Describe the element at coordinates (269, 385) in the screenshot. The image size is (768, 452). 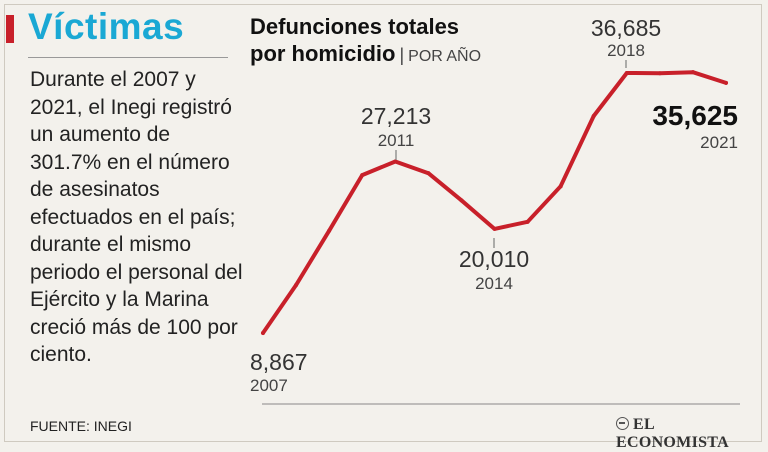
I see `year-label-2007: 2007` at that location.